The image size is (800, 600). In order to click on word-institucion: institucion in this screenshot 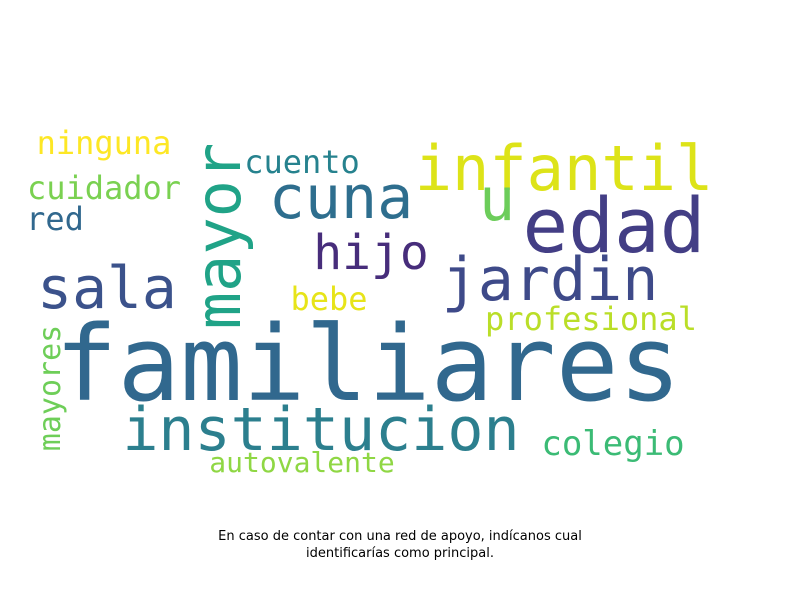, I will do `click(320, 430)`.